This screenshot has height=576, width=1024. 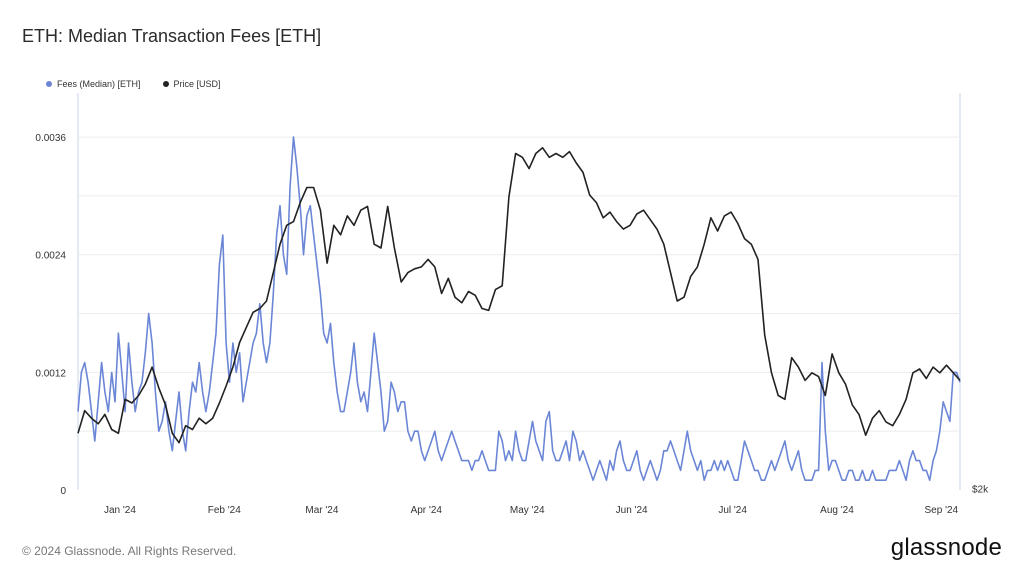 What do you see at coordinates (120, 510) in the screenshot?
I see `x-tick-label: Jan '24` at bounding box center [120, 510].